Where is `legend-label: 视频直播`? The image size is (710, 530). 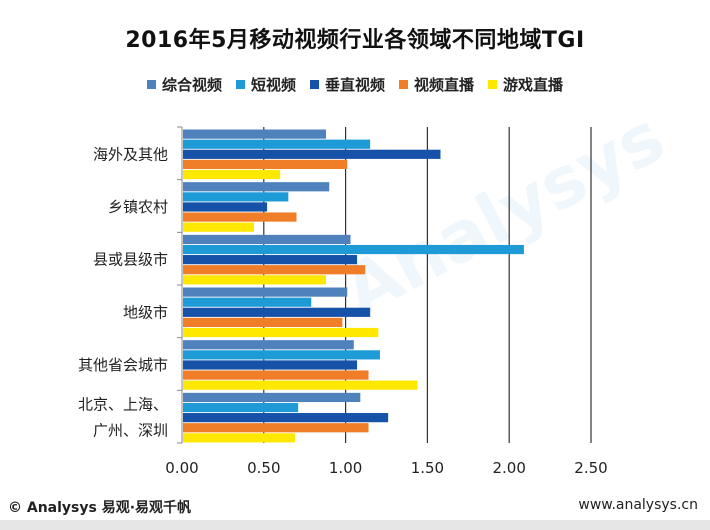 legend-label: 视频直播 is located at coordinates (444, 85).